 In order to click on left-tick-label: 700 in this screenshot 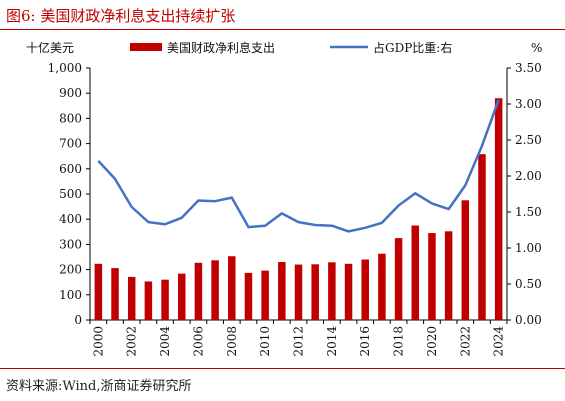, I will do `click(70, 144)`.